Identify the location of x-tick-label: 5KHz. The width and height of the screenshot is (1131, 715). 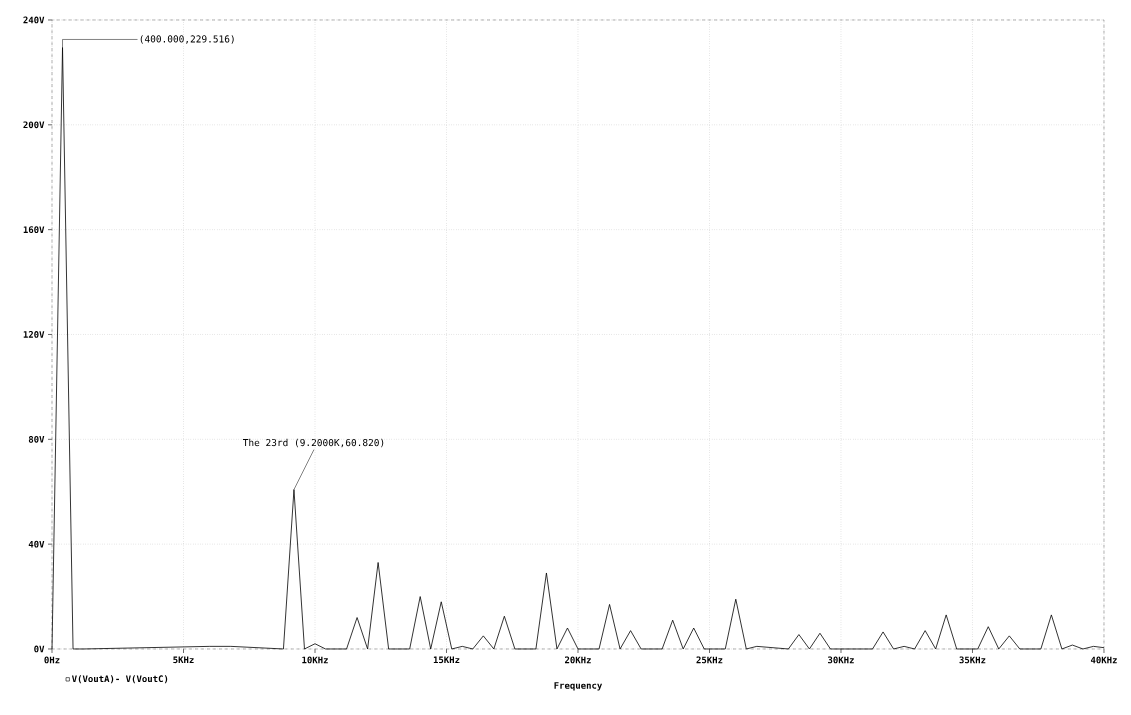
(183, 660).